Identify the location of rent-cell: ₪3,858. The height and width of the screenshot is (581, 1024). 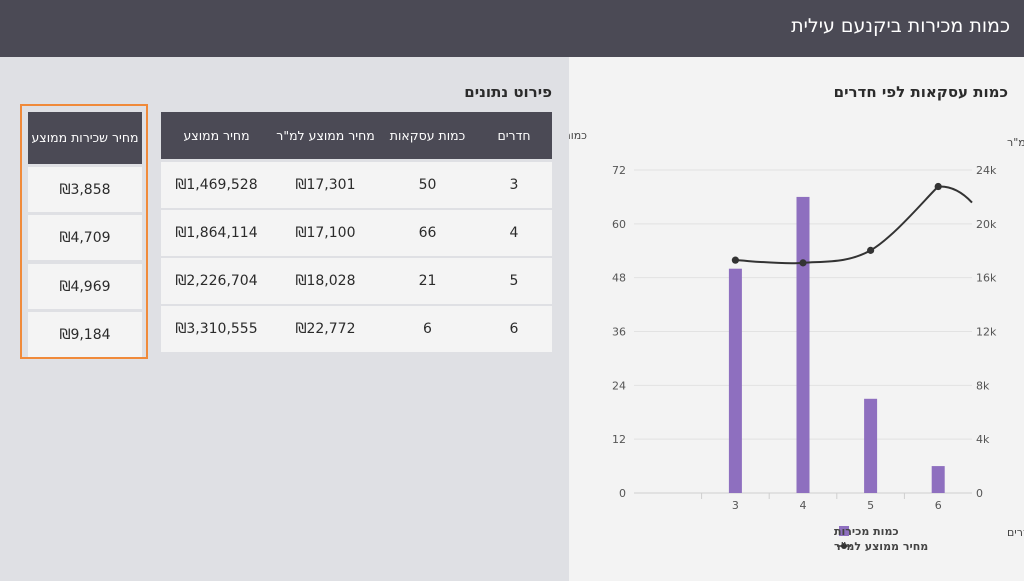
(85, 189).